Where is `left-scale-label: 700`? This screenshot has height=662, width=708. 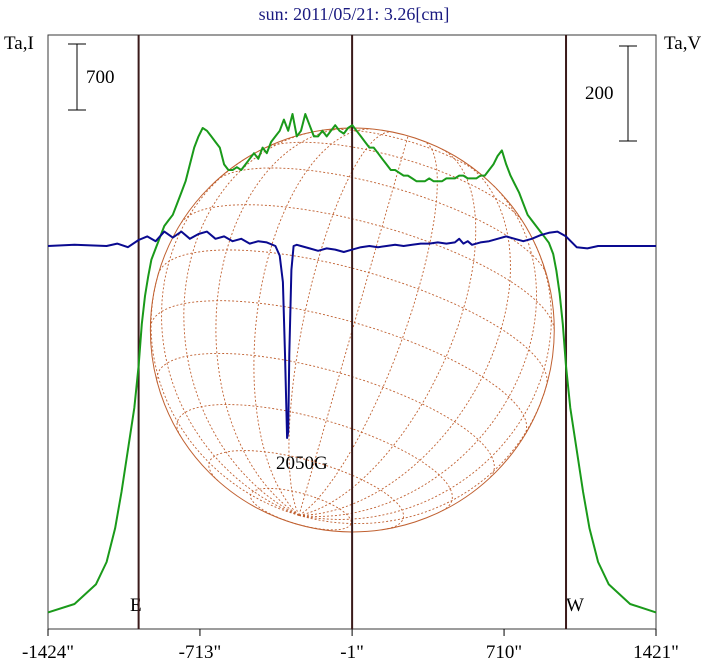 left-scale-label: 700 is located at coordinates (100, 77).